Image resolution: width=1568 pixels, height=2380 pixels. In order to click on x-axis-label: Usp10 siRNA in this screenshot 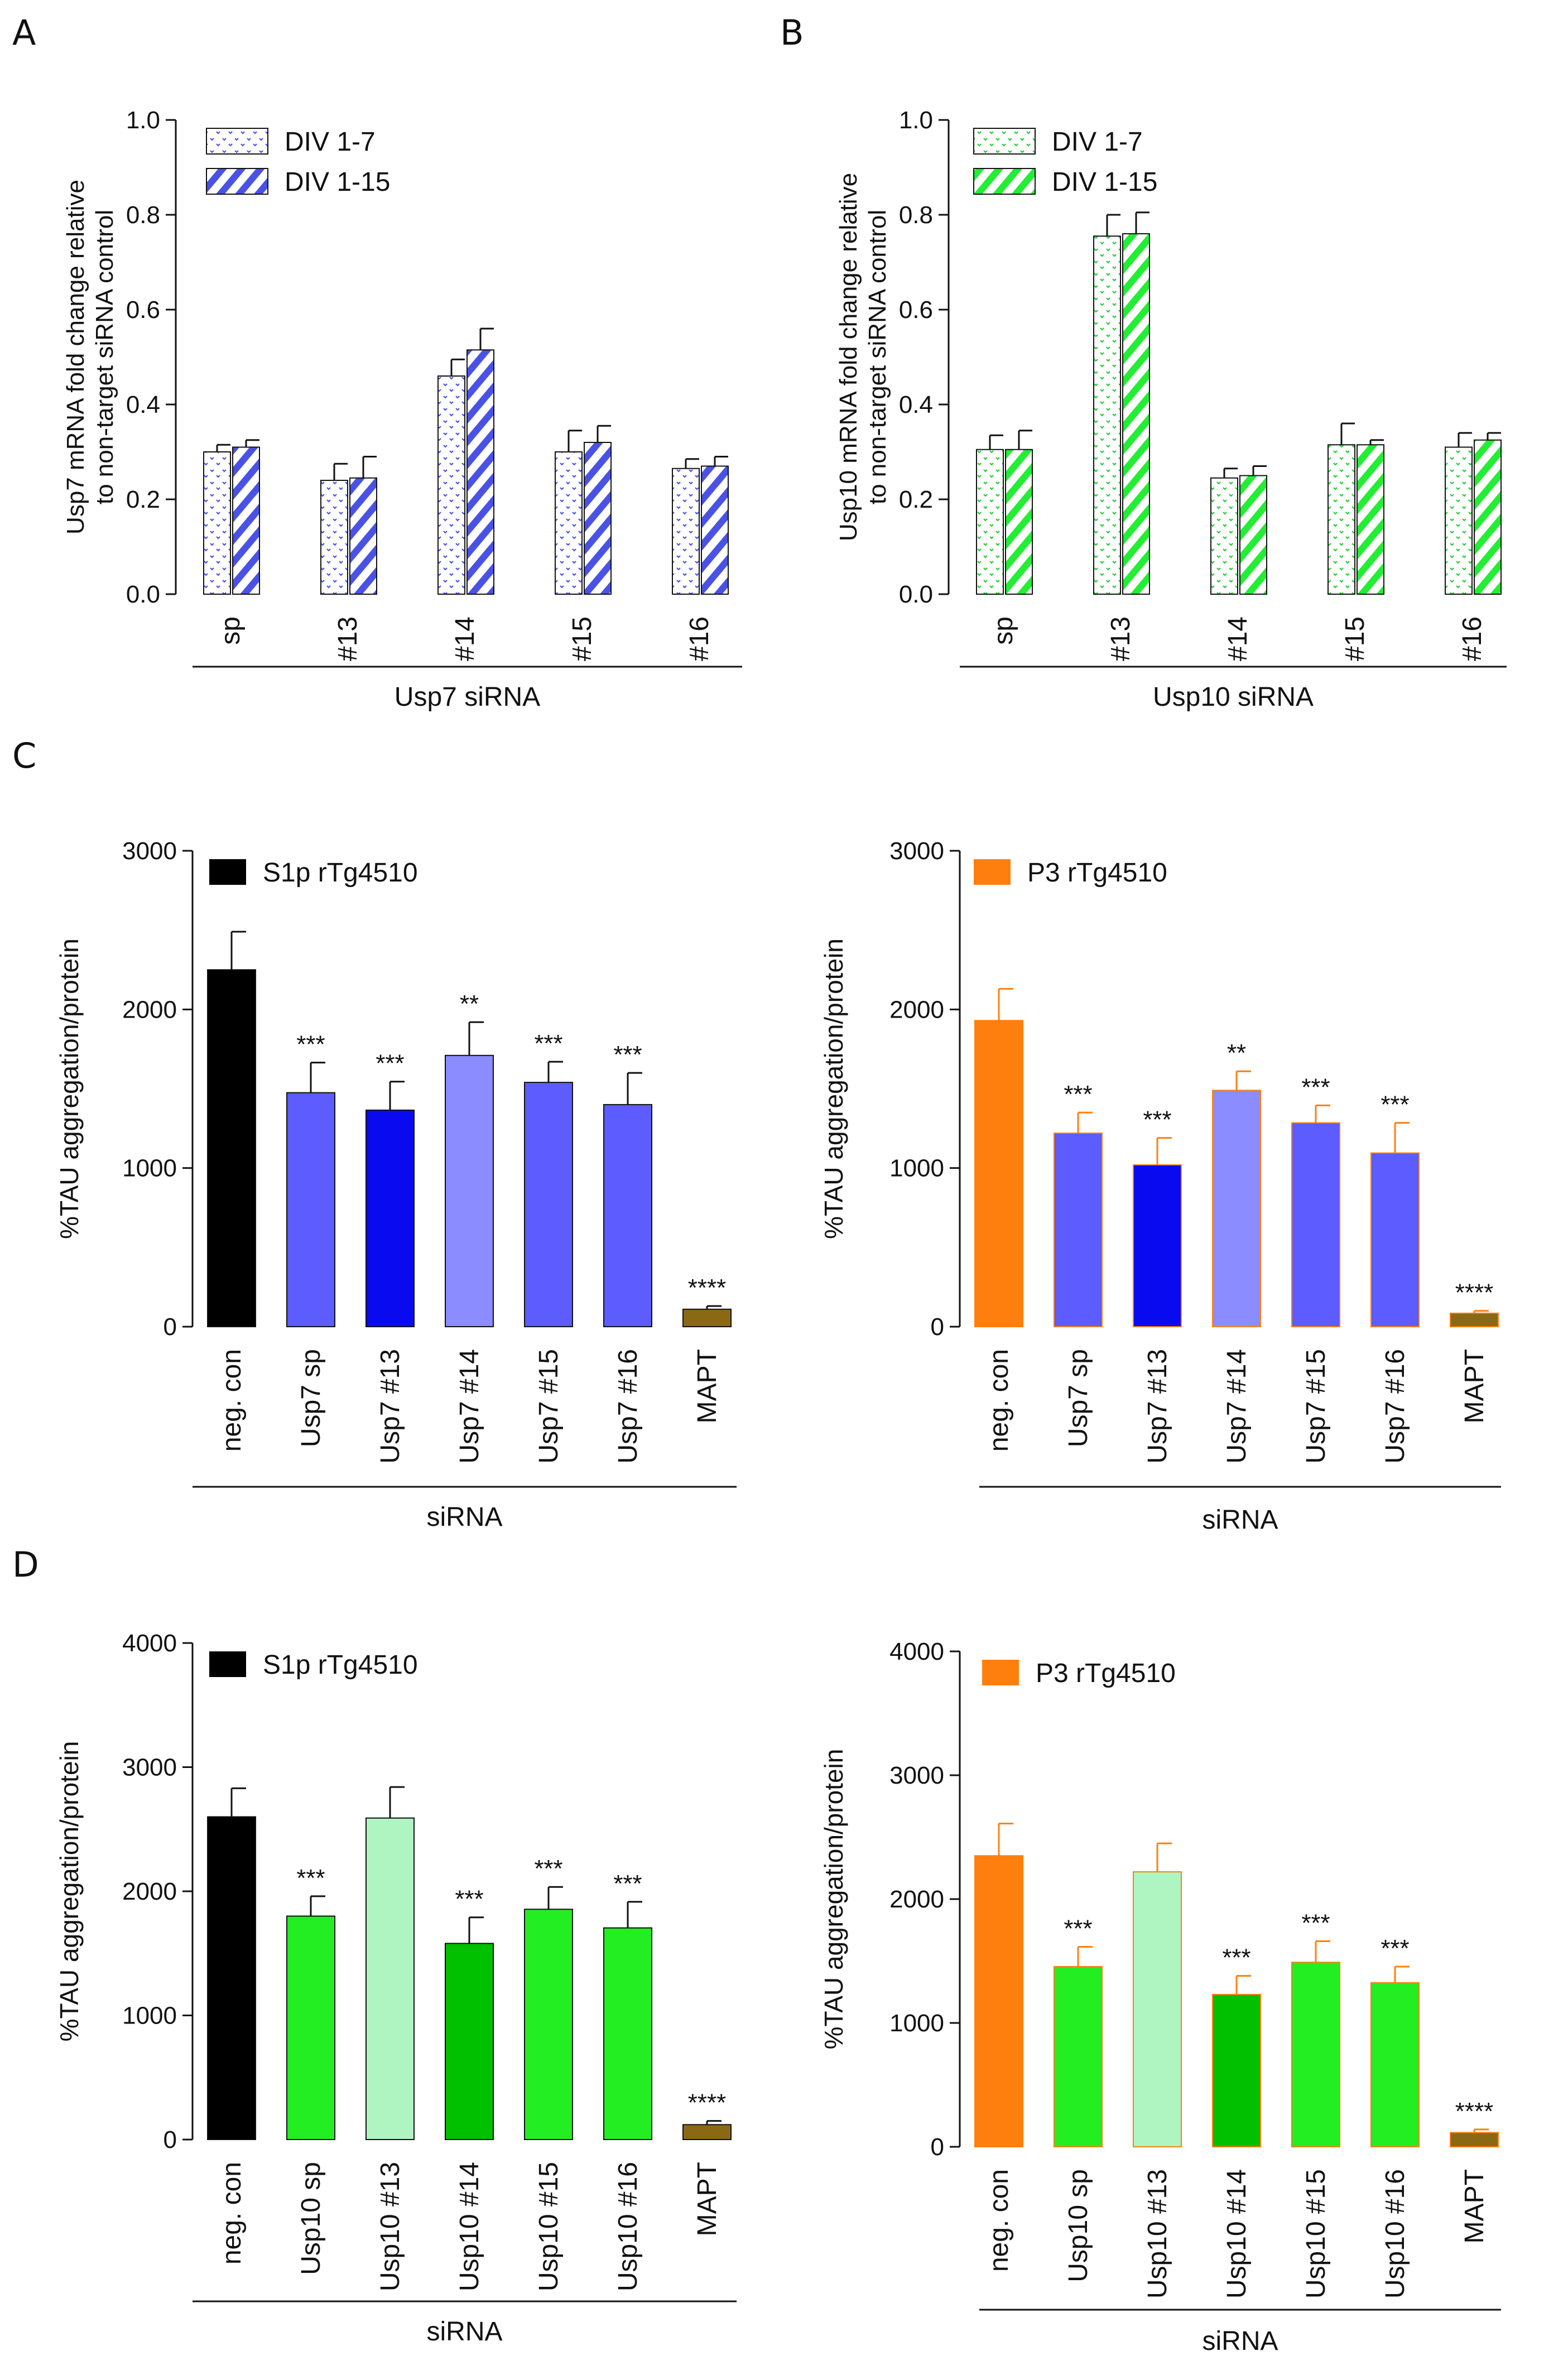, I will do `click(1233, 697)`.